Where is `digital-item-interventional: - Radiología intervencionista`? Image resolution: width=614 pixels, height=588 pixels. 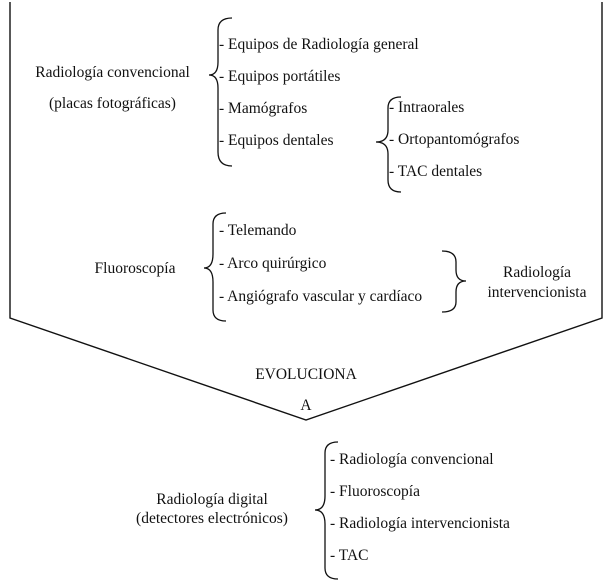
digital-item-interventional: - Radiología intervencionista is located at coordinates (420, 523).